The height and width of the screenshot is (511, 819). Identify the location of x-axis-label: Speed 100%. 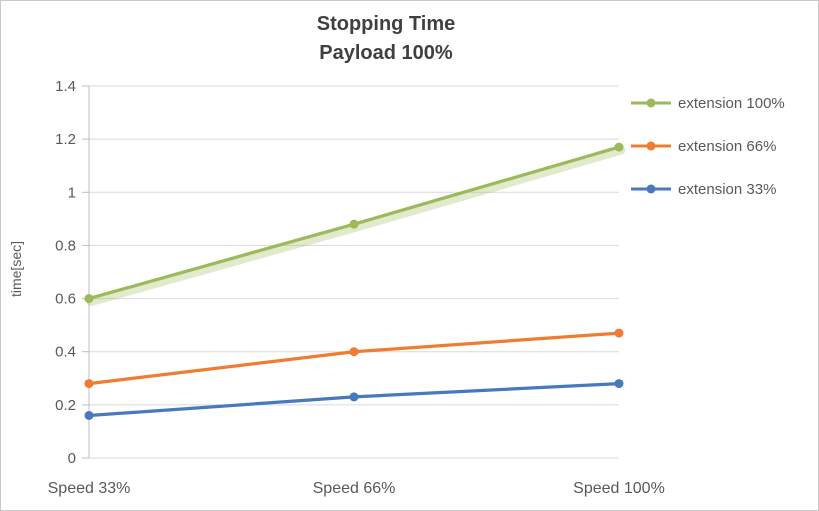
(619, 488).